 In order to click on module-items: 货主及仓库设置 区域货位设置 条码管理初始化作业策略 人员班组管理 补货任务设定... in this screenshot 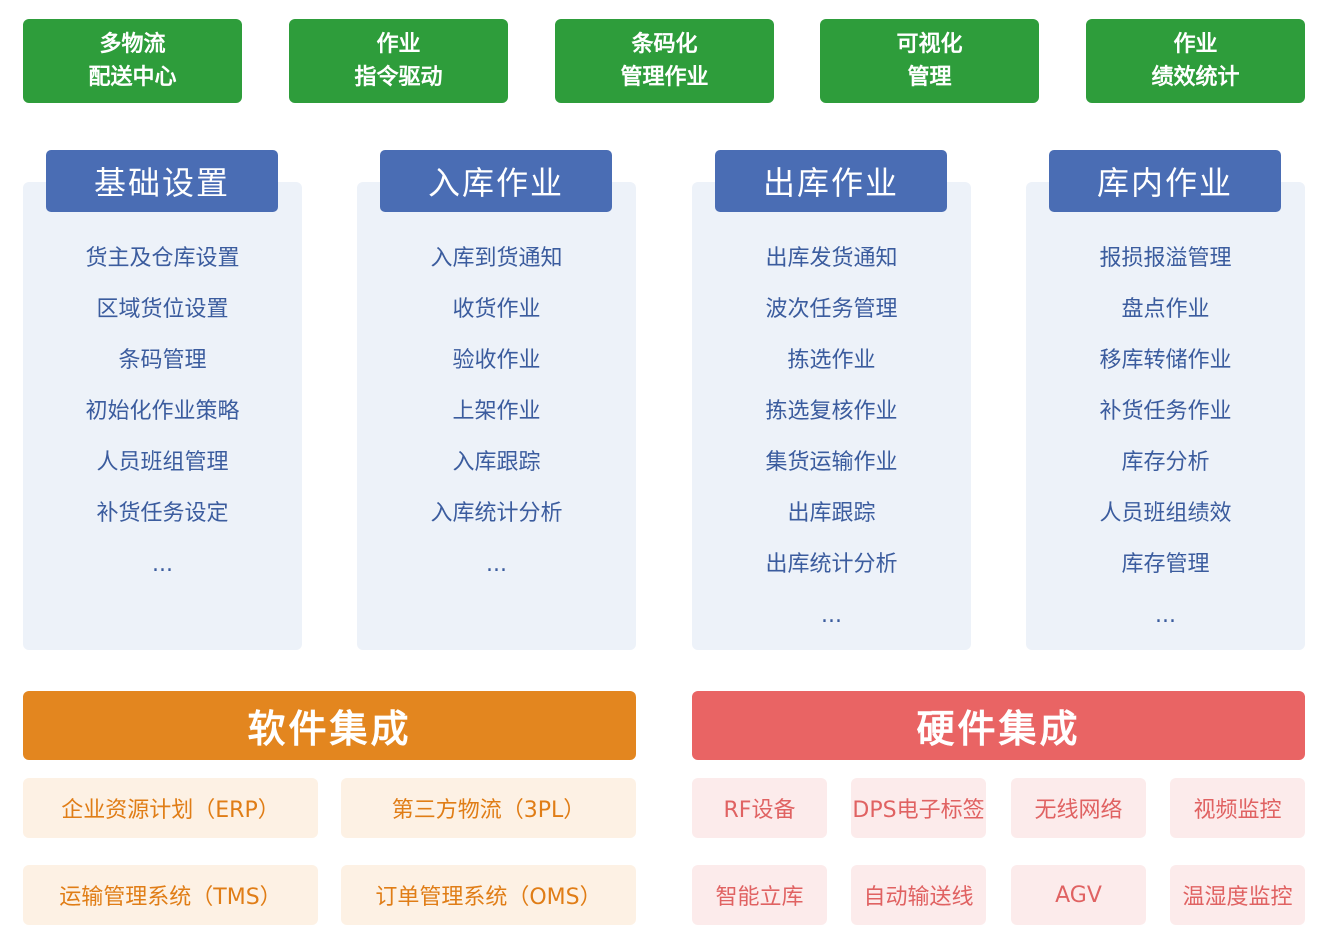, I will do `click(162, 418)`.